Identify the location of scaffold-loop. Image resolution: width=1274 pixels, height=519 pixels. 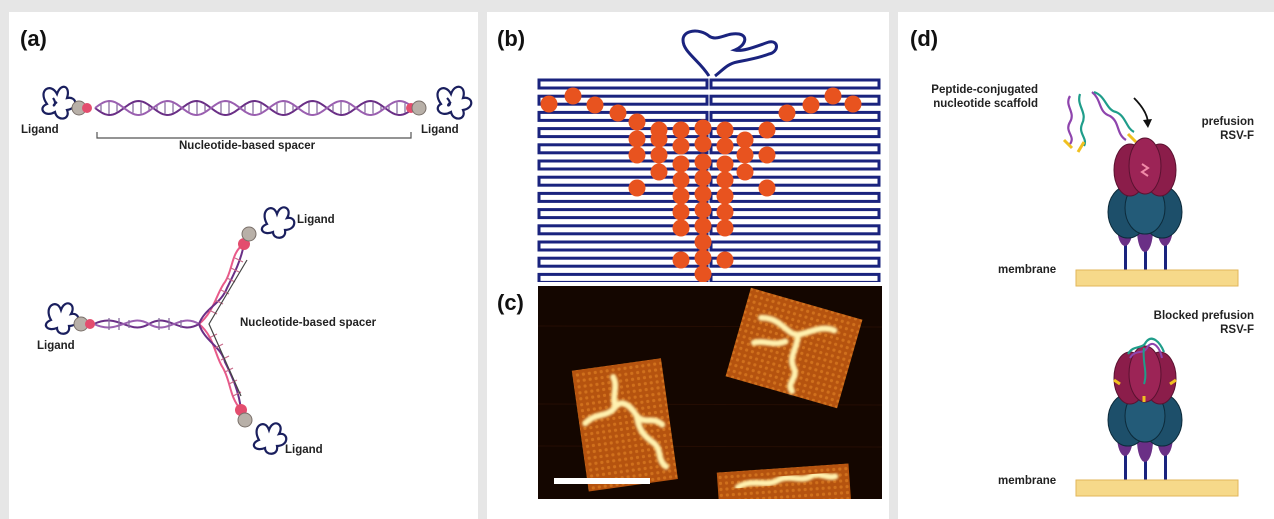
(729, 53).